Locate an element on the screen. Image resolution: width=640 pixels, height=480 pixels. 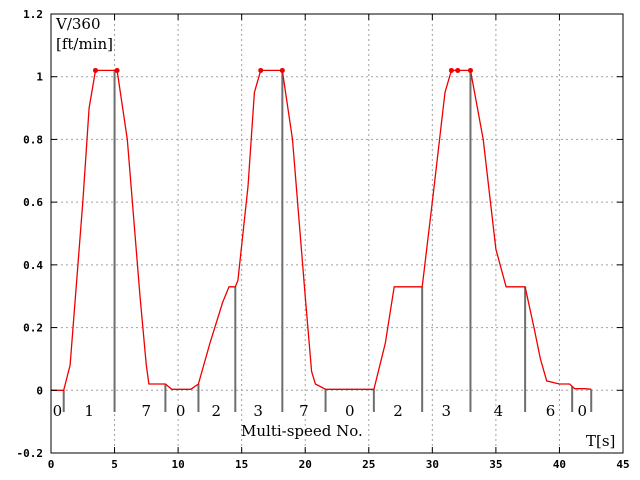
speed-number-label: 1 is located at coordinates (89, 411).